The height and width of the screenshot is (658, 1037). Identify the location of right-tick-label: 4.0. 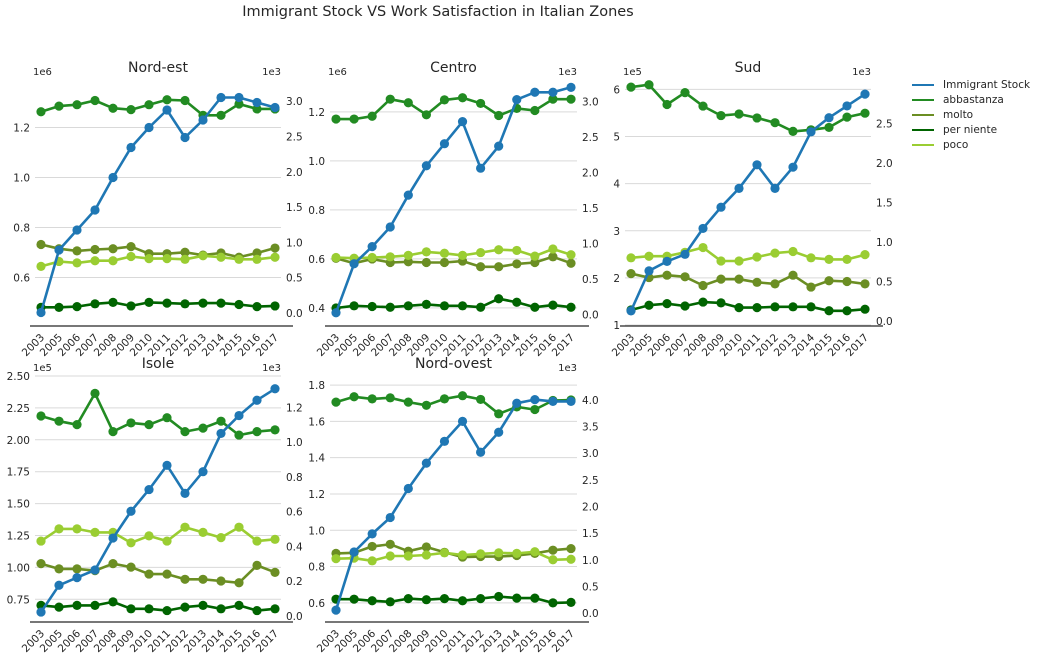
(590, 401).